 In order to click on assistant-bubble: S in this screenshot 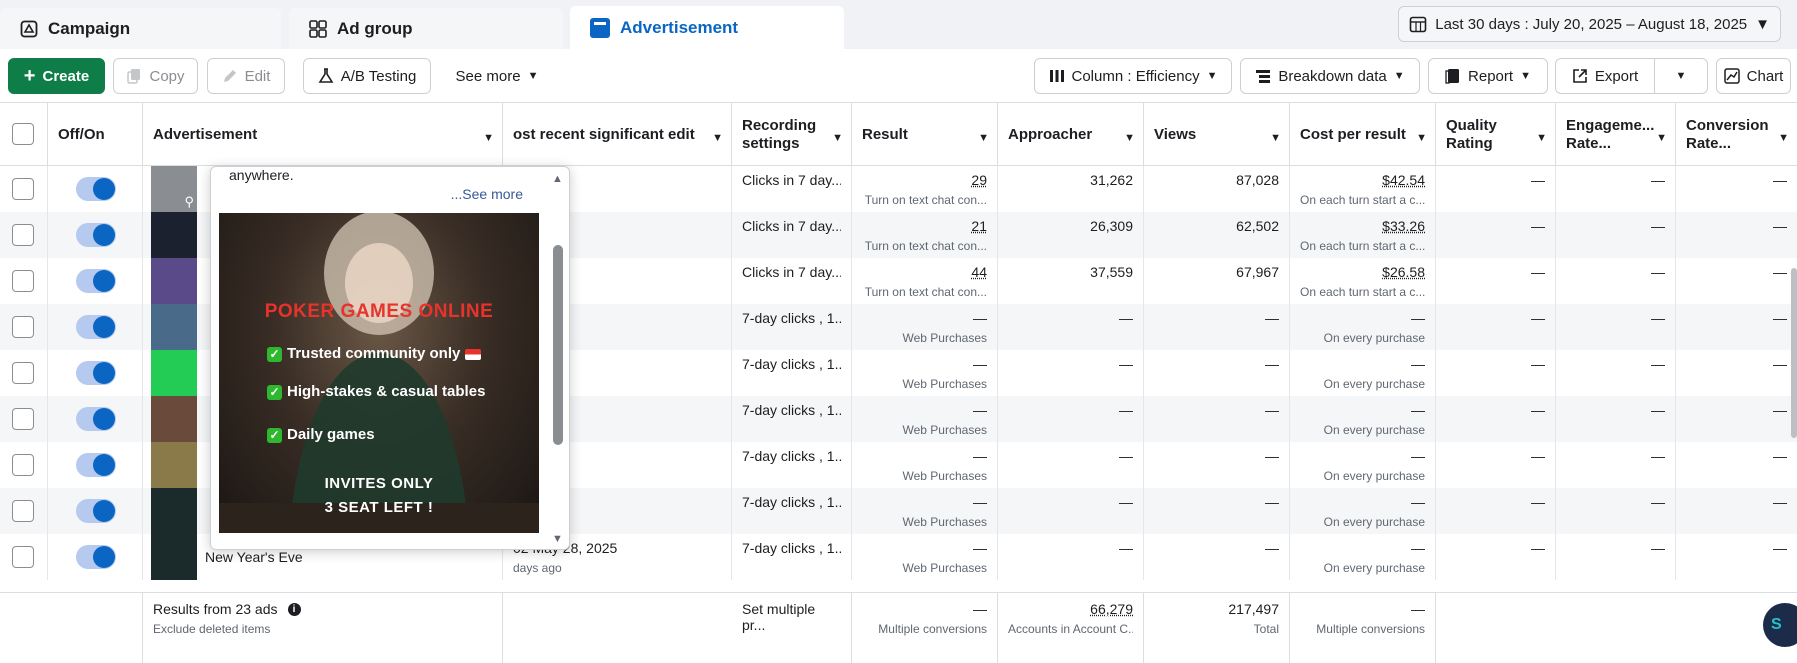, I will do `click(1780, 625)`.